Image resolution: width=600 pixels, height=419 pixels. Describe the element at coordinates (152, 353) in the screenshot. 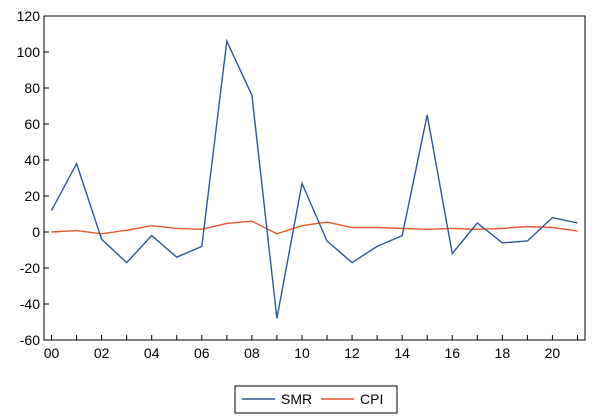

I see `x-tick-label: 04` at that location.